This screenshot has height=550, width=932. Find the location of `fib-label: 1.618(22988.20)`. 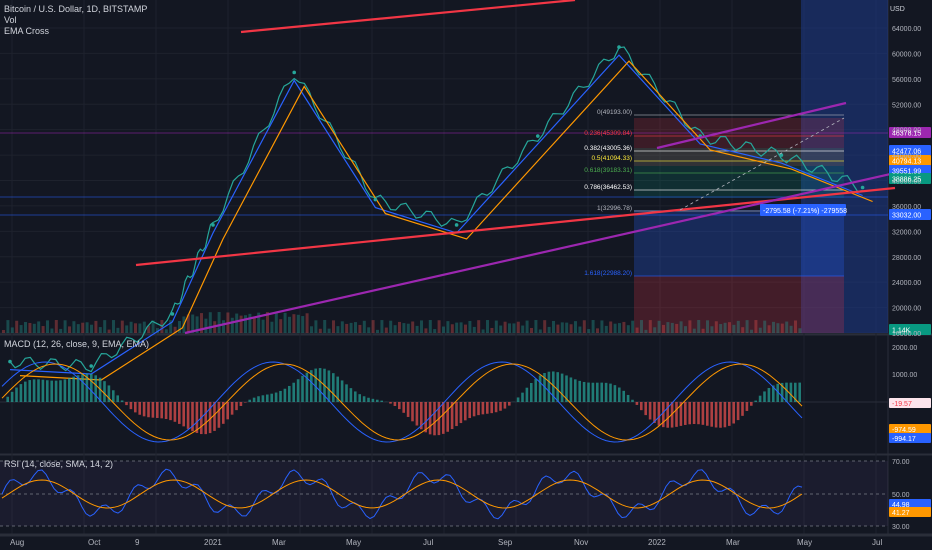

fib-label: 1.618(22988.20) is located at coordinates (608, 273).